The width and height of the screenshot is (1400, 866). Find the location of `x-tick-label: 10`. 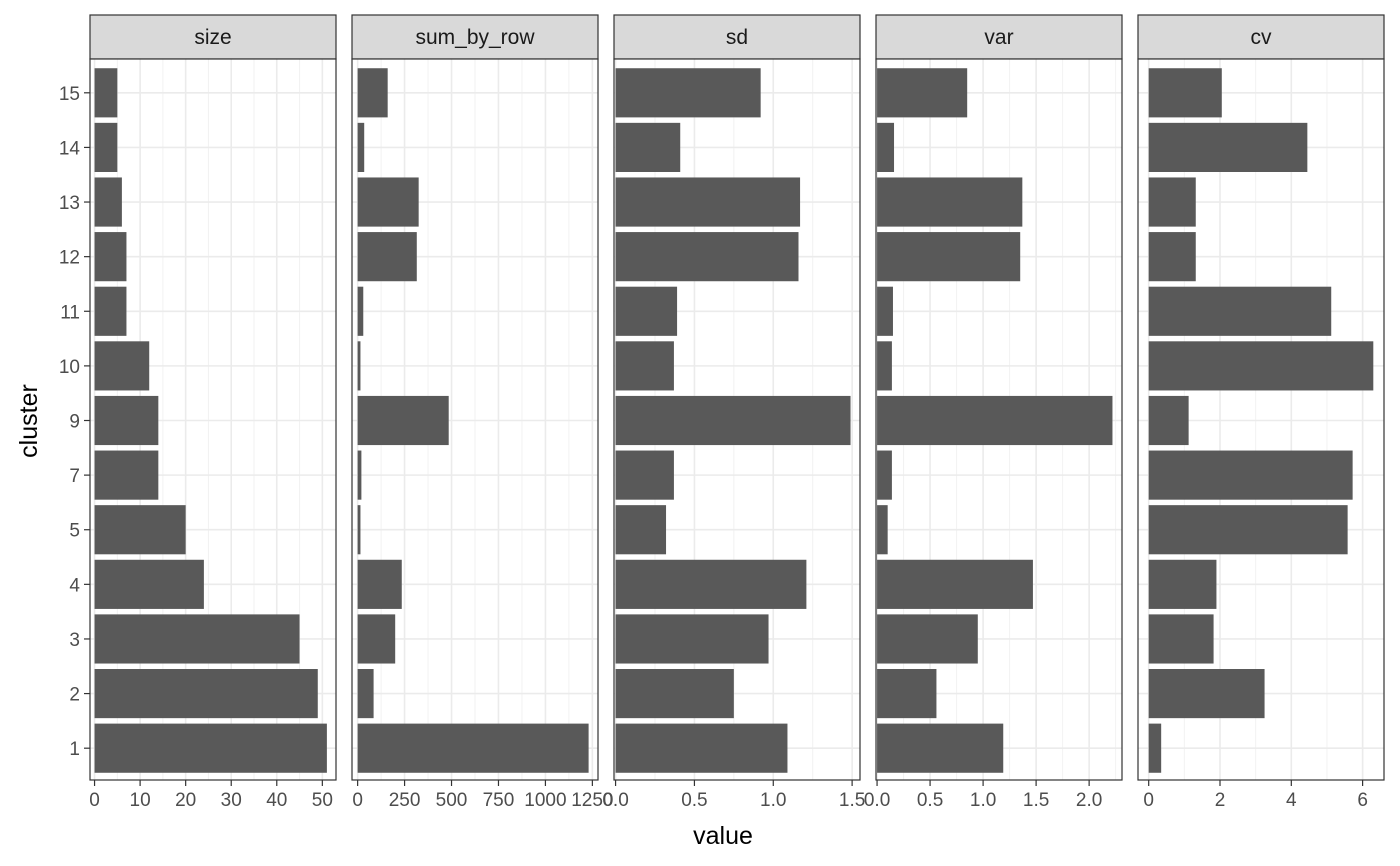

x-tick-label: 10 is located at coordinates (140, 800).